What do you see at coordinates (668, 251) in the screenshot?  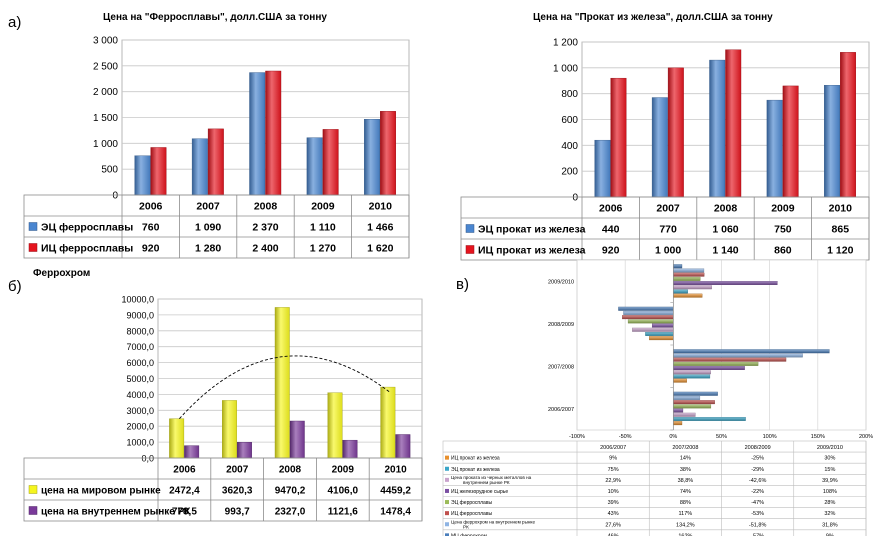 I see `chart-a2-data-label: 1 000` at bounding box center [668, 251].